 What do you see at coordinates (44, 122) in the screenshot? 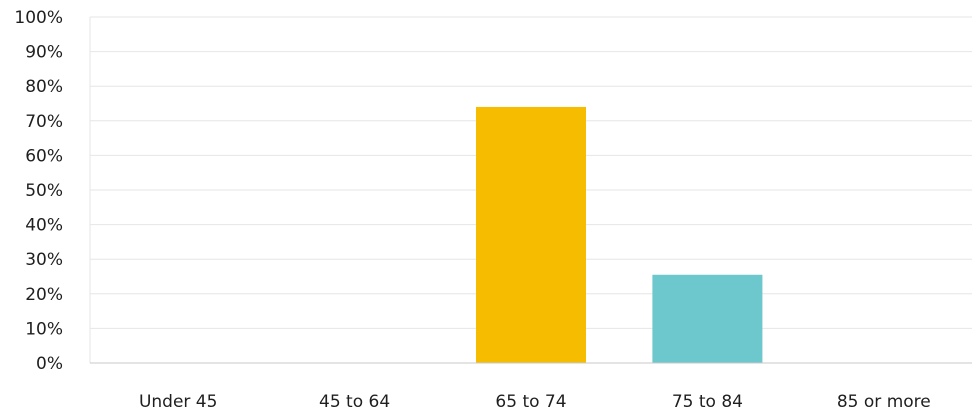
I see `y-tick-label: 70%` at bounding box center [44, 122].